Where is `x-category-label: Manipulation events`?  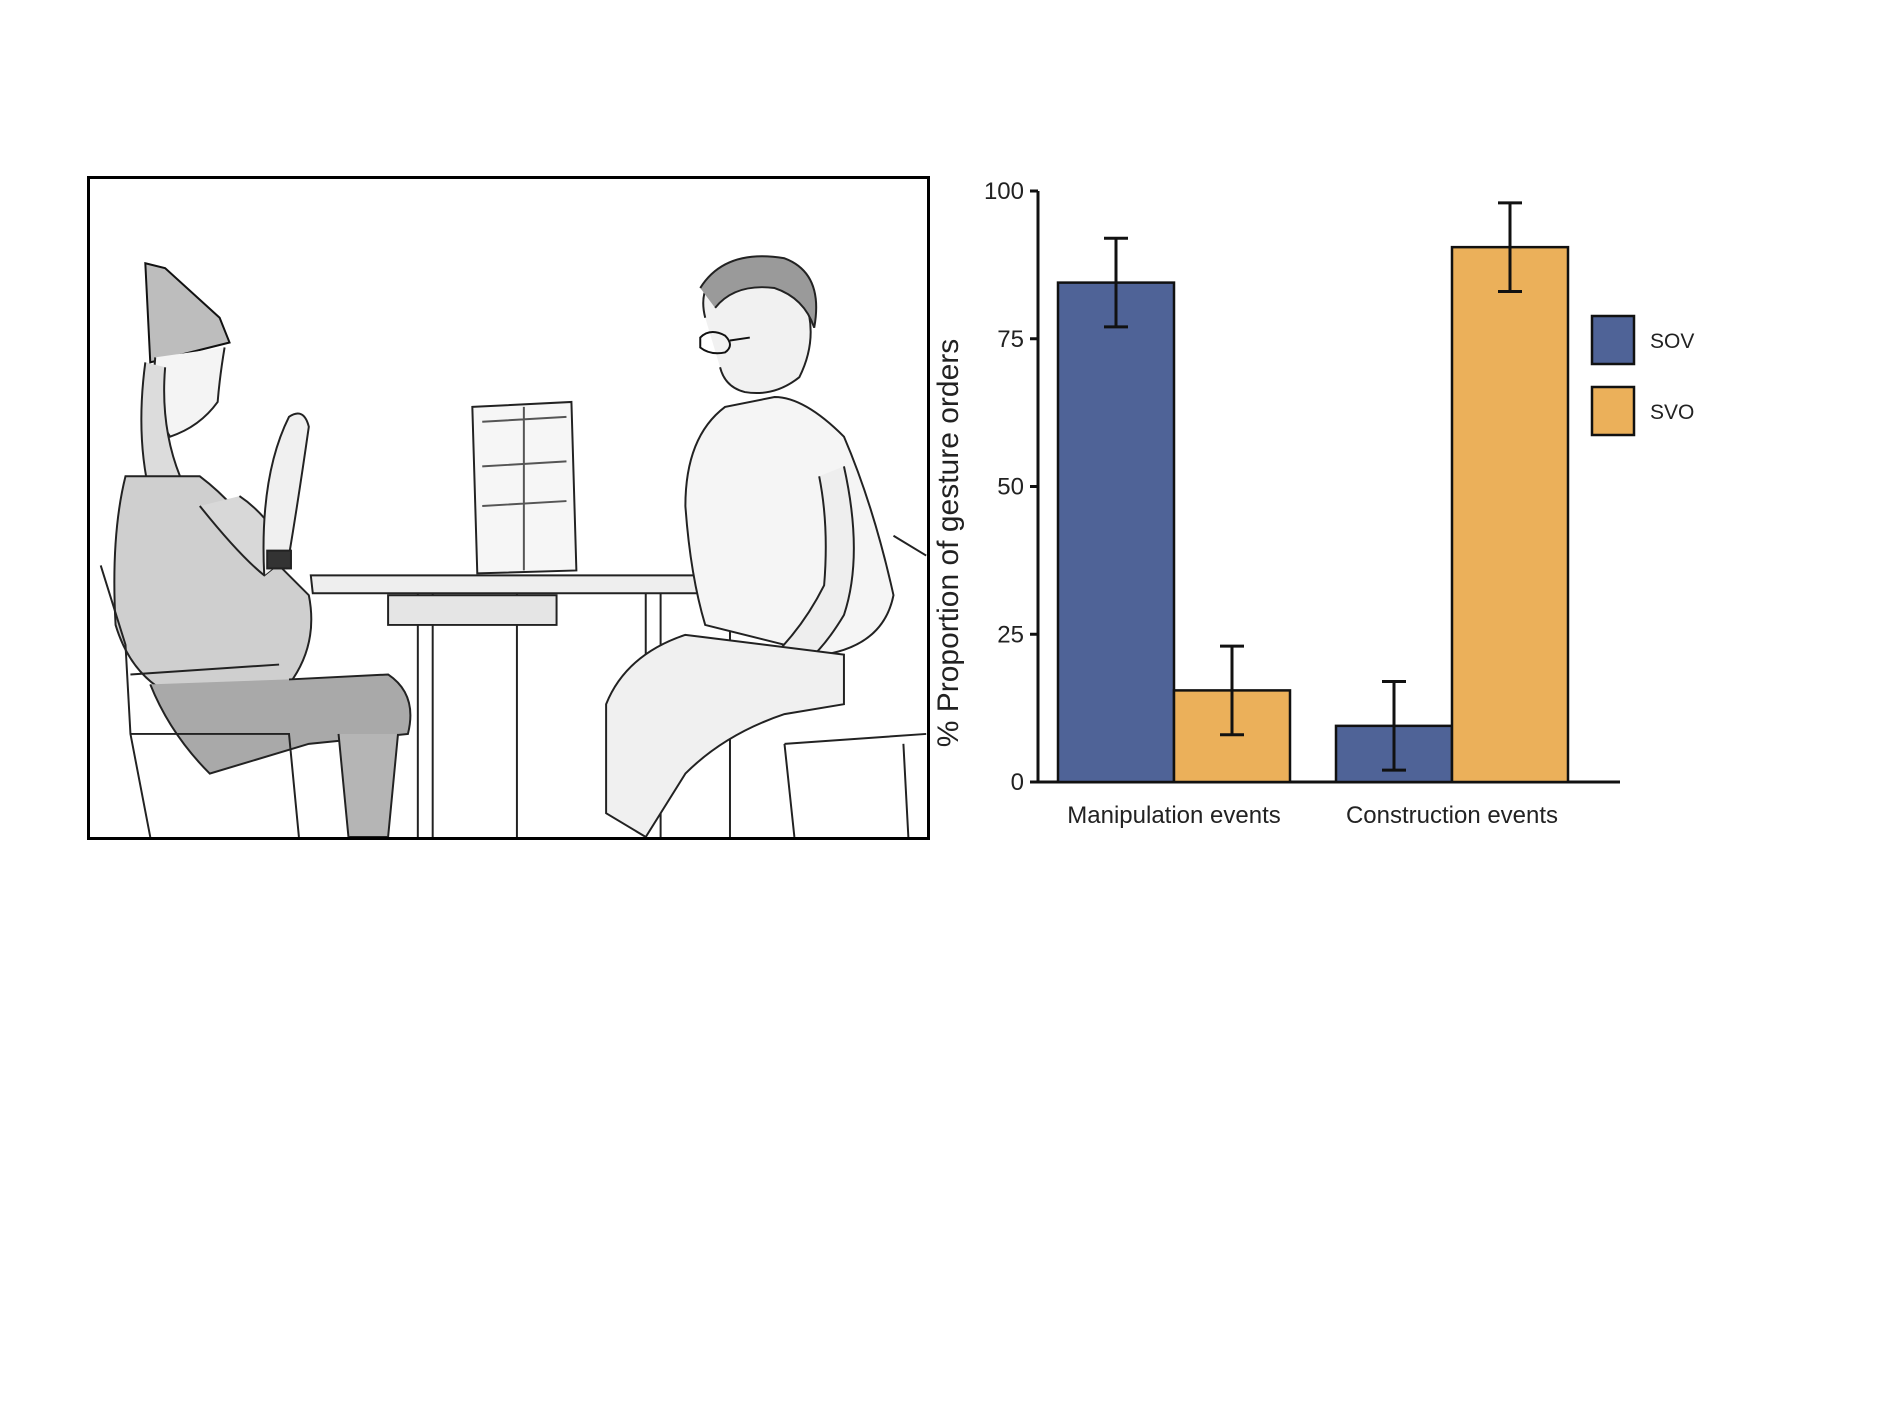
x-category-label: Manipulation events is located at coordinates (1173, 815).